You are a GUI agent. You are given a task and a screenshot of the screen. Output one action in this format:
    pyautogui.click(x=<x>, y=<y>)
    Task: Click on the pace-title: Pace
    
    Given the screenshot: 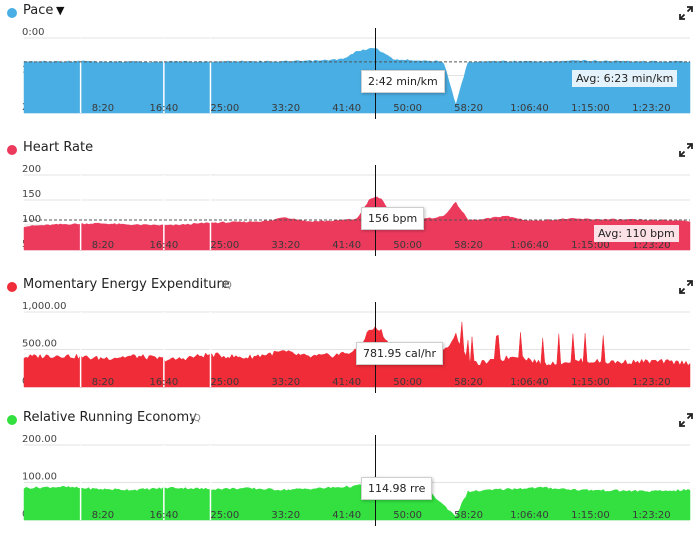 What is the action you would take?
    pyautogui.click(x=38, y=10)
    